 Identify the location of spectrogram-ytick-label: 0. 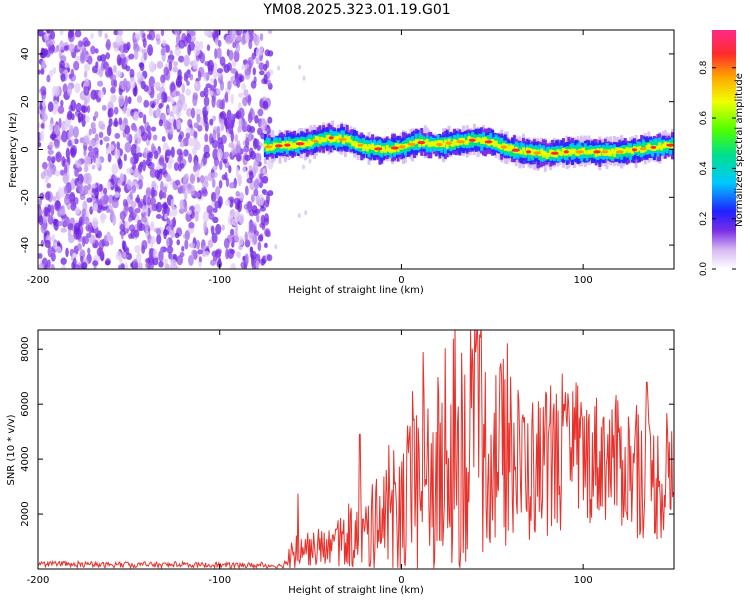
(25, 149).